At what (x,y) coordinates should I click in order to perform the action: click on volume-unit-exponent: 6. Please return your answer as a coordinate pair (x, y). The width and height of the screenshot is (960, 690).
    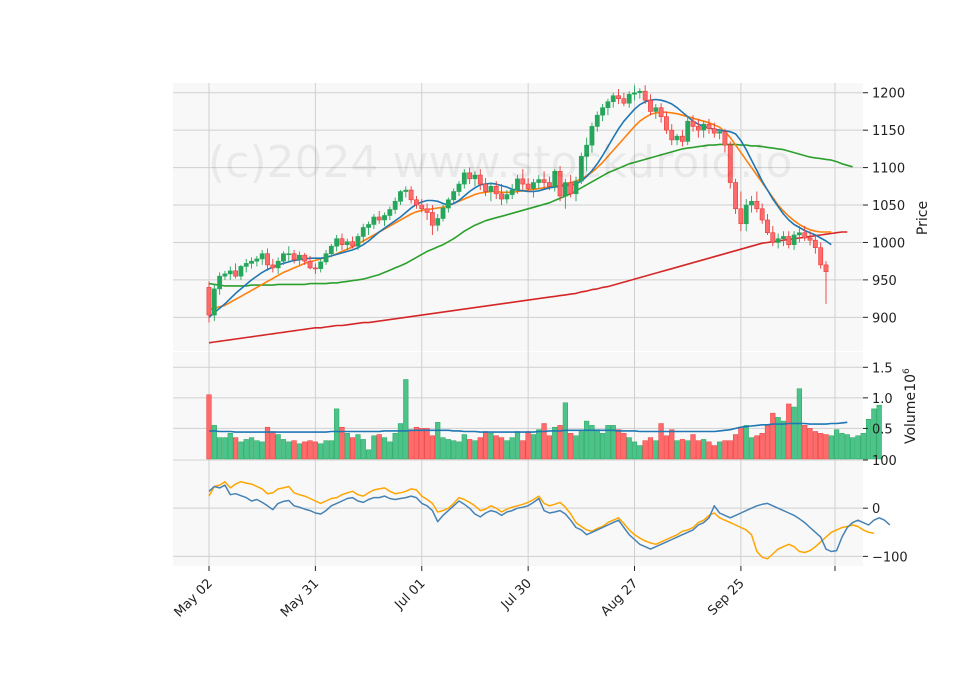
    Looking at the image, I should click on (907, 371).